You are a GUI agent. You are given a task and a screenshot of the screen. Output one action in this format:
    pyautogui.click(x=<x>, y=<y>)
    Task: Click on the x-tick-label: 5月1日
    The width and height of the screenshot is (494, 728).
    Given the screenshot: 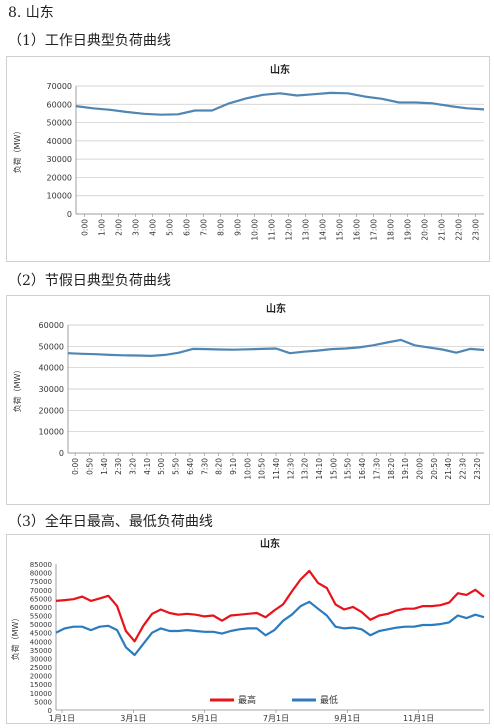 What is the action you would take?
    pyautogui.click(x=205, y=718)
    